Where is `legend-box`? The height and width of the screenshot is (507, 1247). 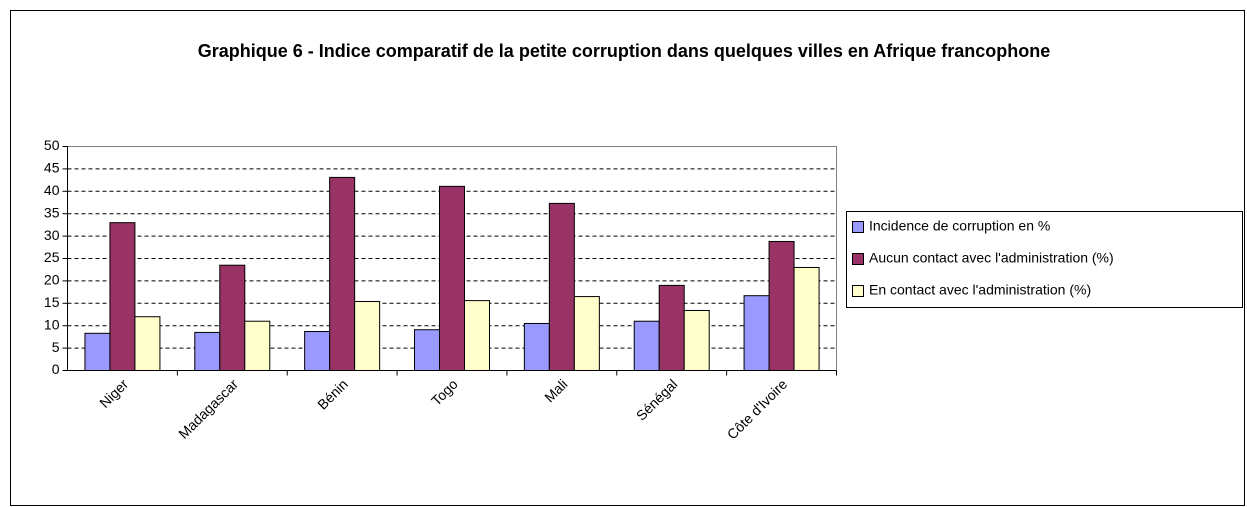
legend-box is located at coordinates (1044, 259).